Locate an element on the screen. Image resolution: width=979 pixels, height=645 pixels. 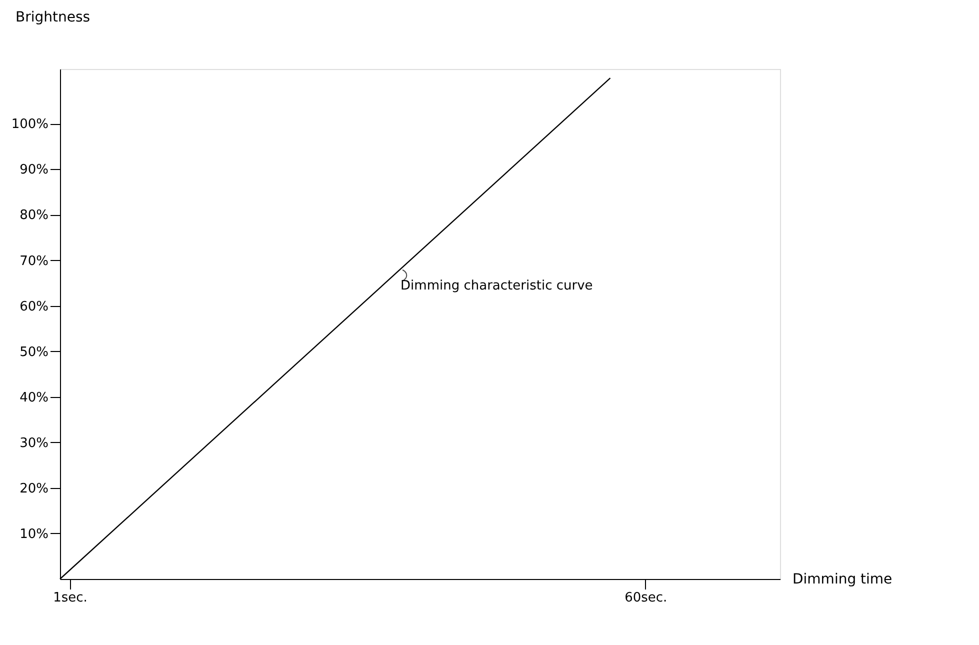
y-tick-label: 50% is located at coordinates (34, 352).